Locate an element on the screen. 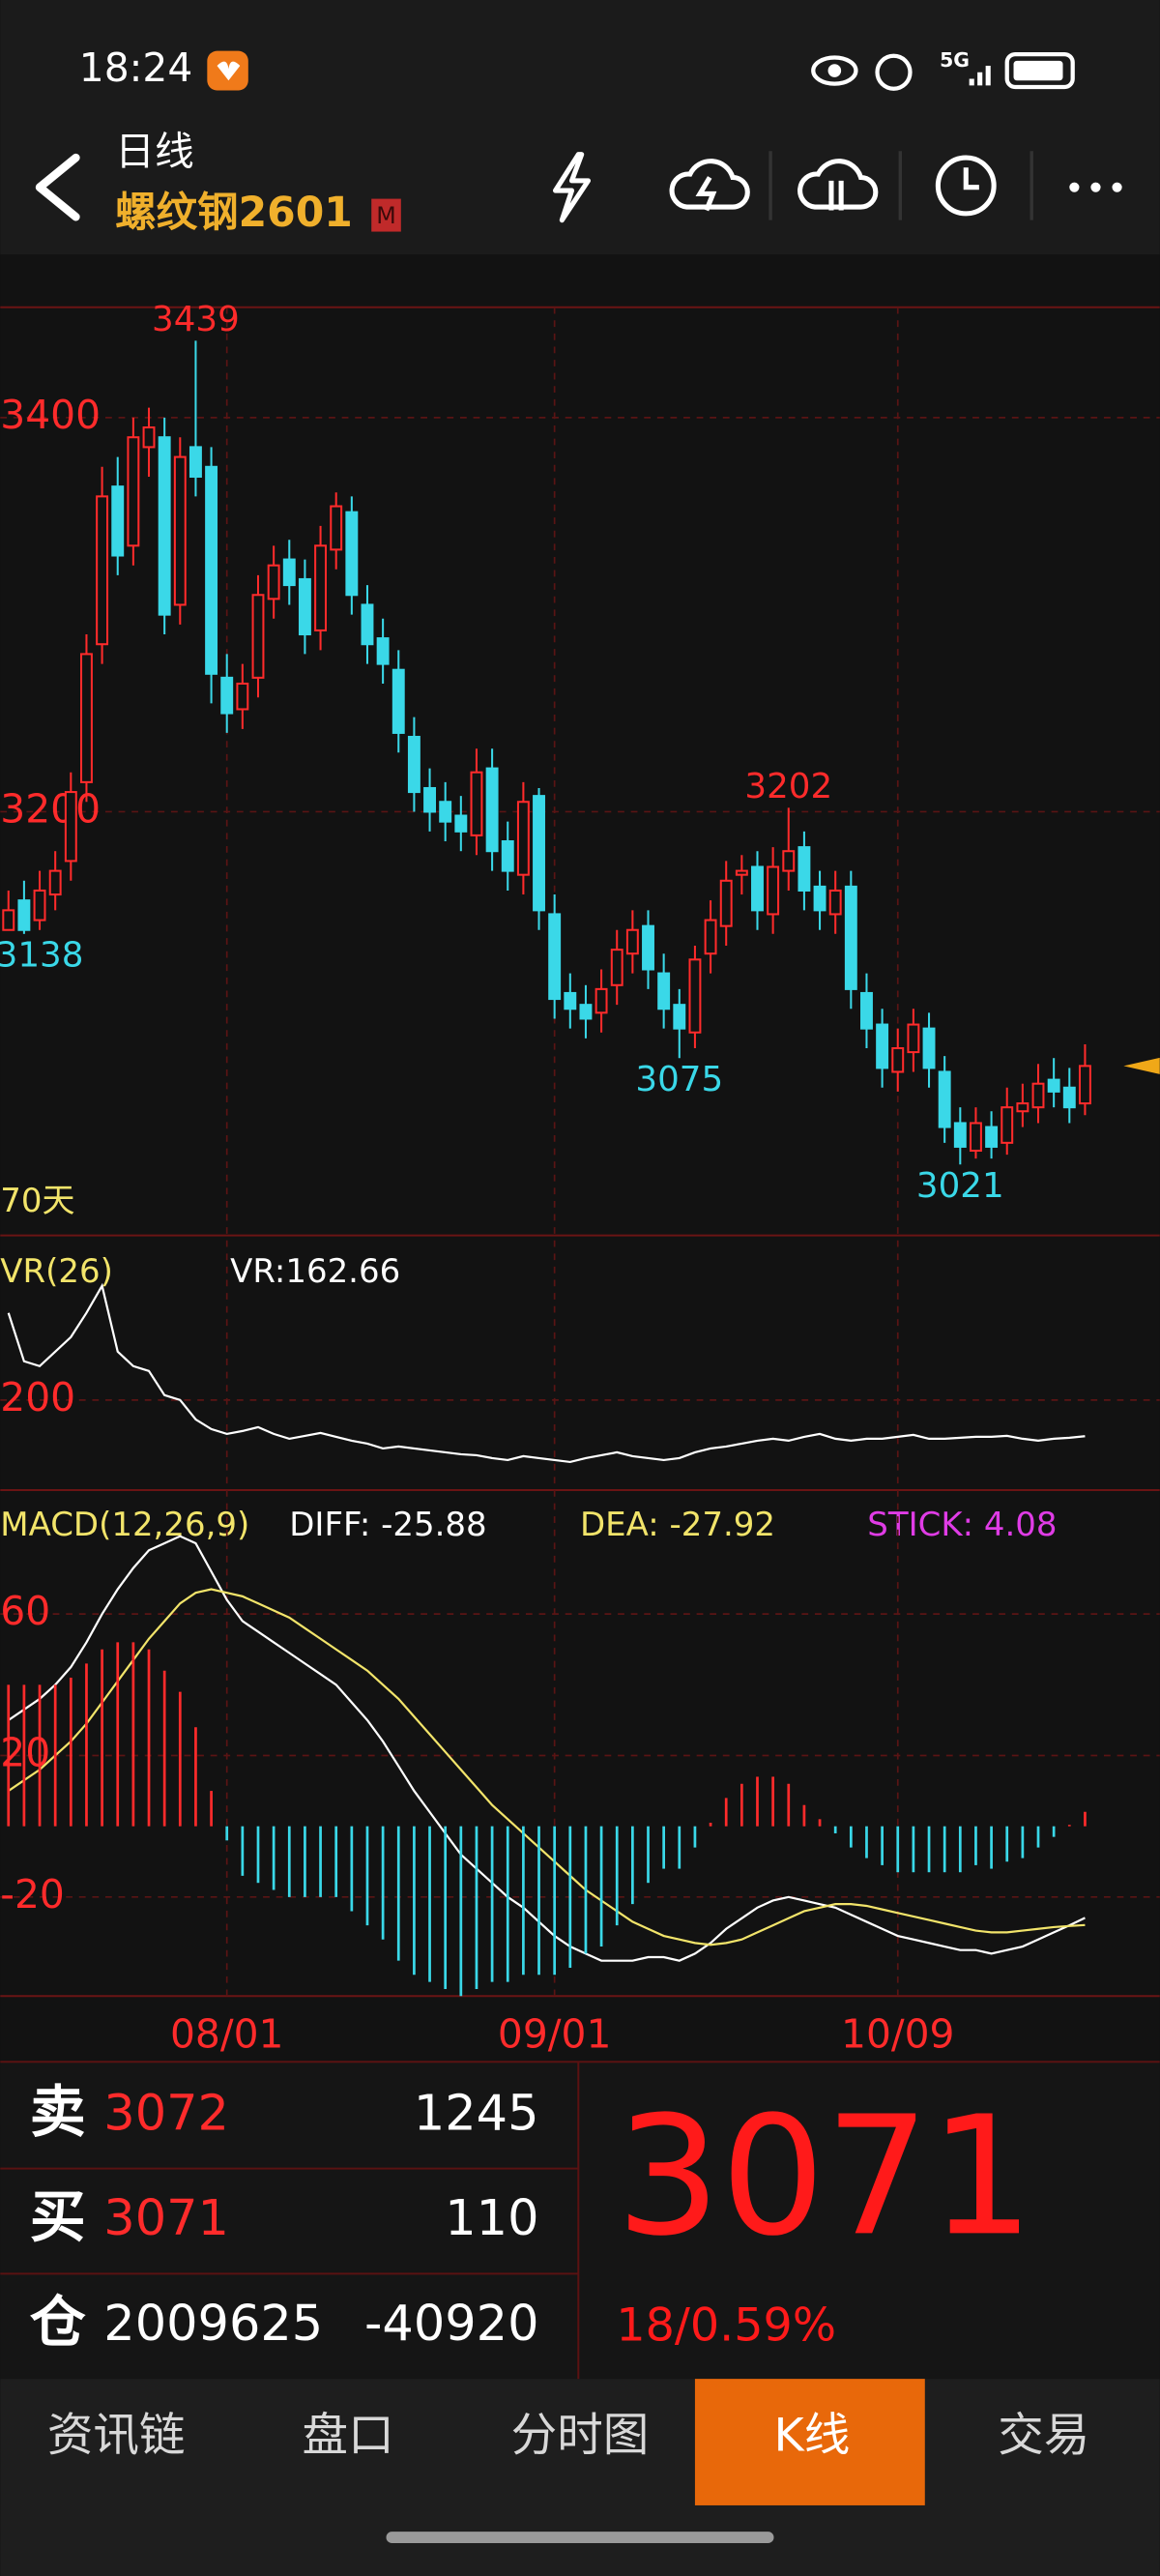 The height and width of the screenshot is (2576, 1160). vr-line is located at coordinates (547, 1373).